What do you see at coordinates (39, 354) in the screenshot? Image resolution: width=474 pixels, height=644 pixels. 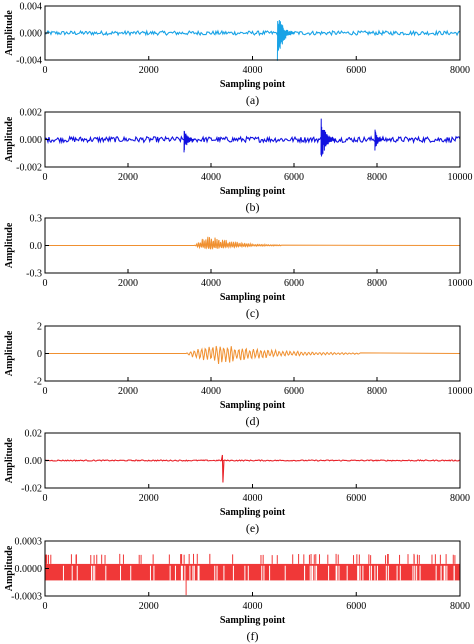 I see `y-tick-label: 0` at bounding box center [39, 354].